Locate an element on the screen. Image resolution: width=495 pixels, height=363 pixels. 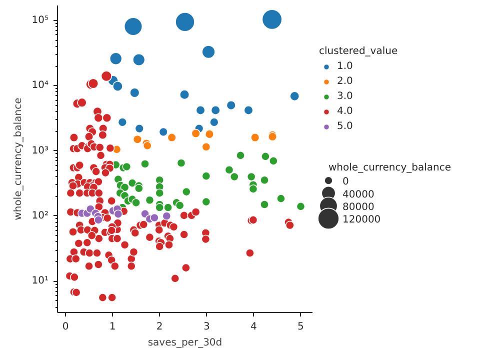
legend-label: 4.0 is located at coordinates (345, 112).